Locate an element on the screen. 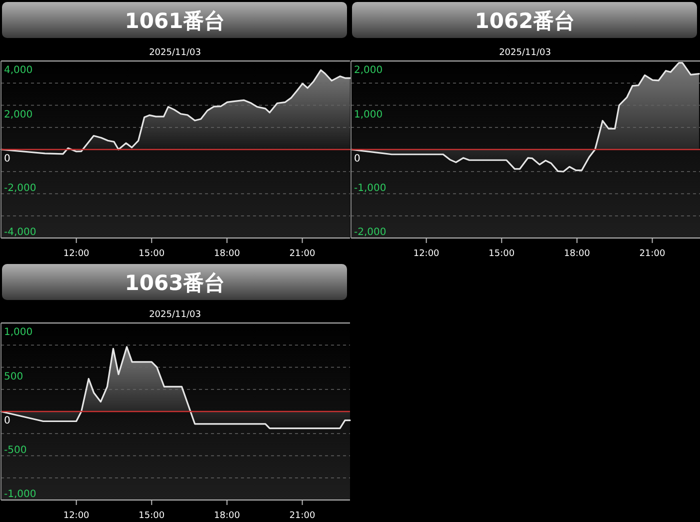 The width and height of the screenshot is (700, 522). y-tick-label: -500 is located at coordinates (15, 450).